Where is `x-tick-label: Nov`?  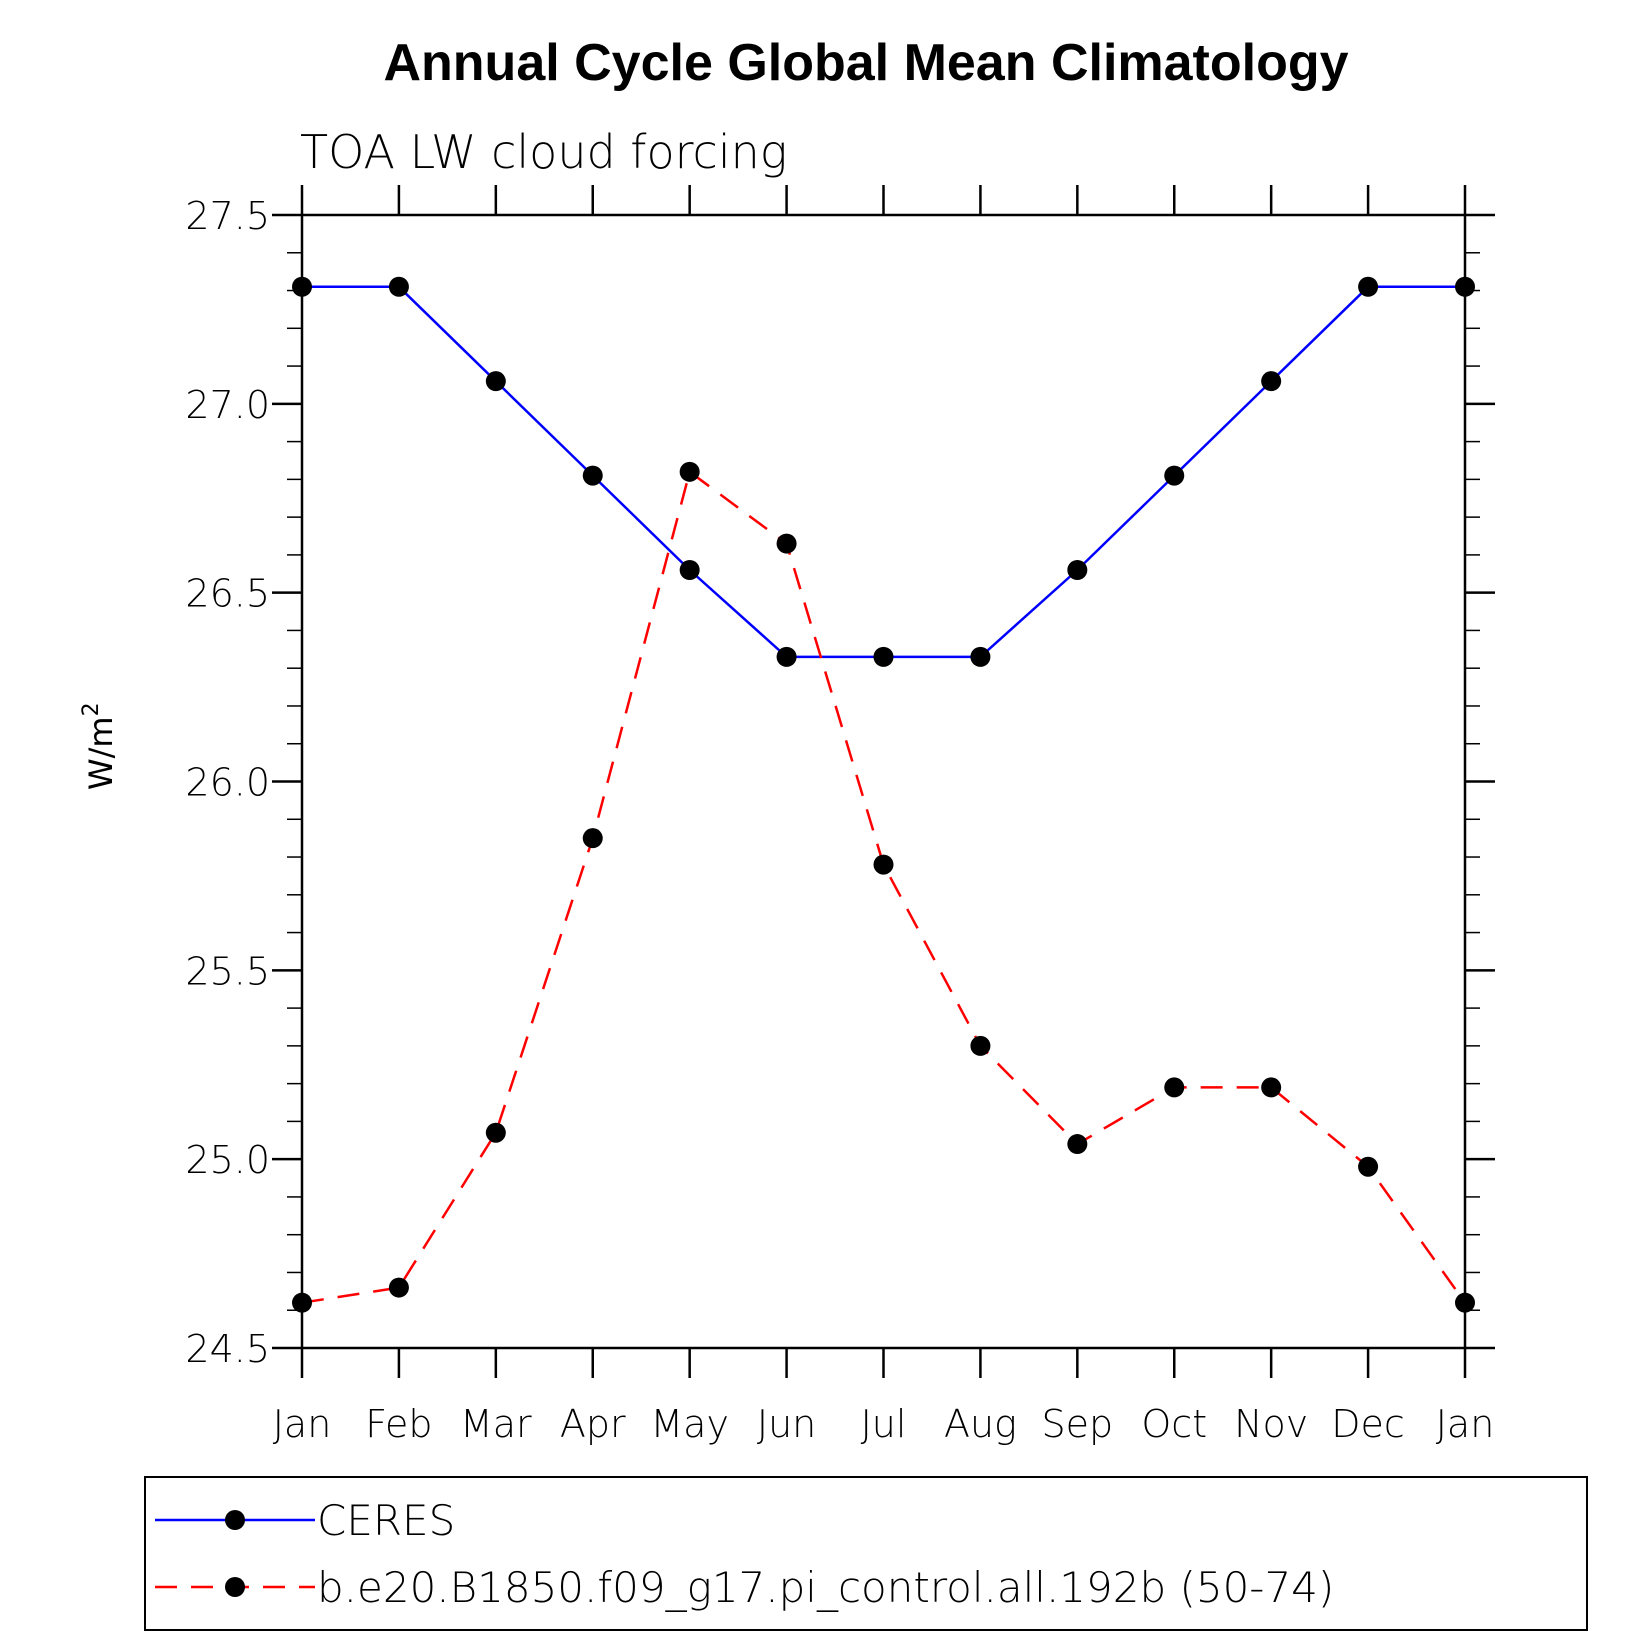
x-tick-label: Nov is located at coordinates (1271, 1424).